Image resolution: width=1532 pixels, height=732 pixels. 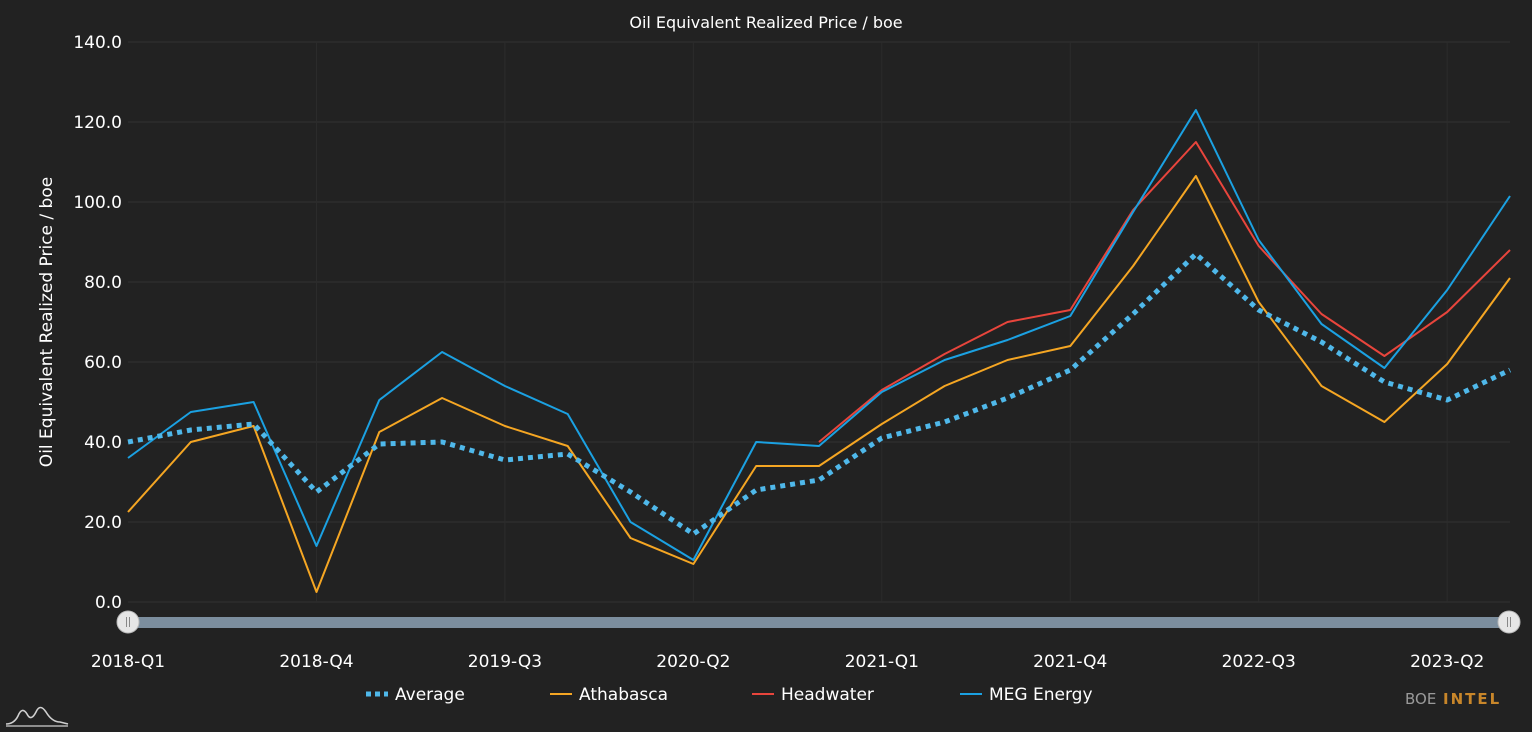 I want to click on y-tick-label: 80.0, so click(x=103, y=283).